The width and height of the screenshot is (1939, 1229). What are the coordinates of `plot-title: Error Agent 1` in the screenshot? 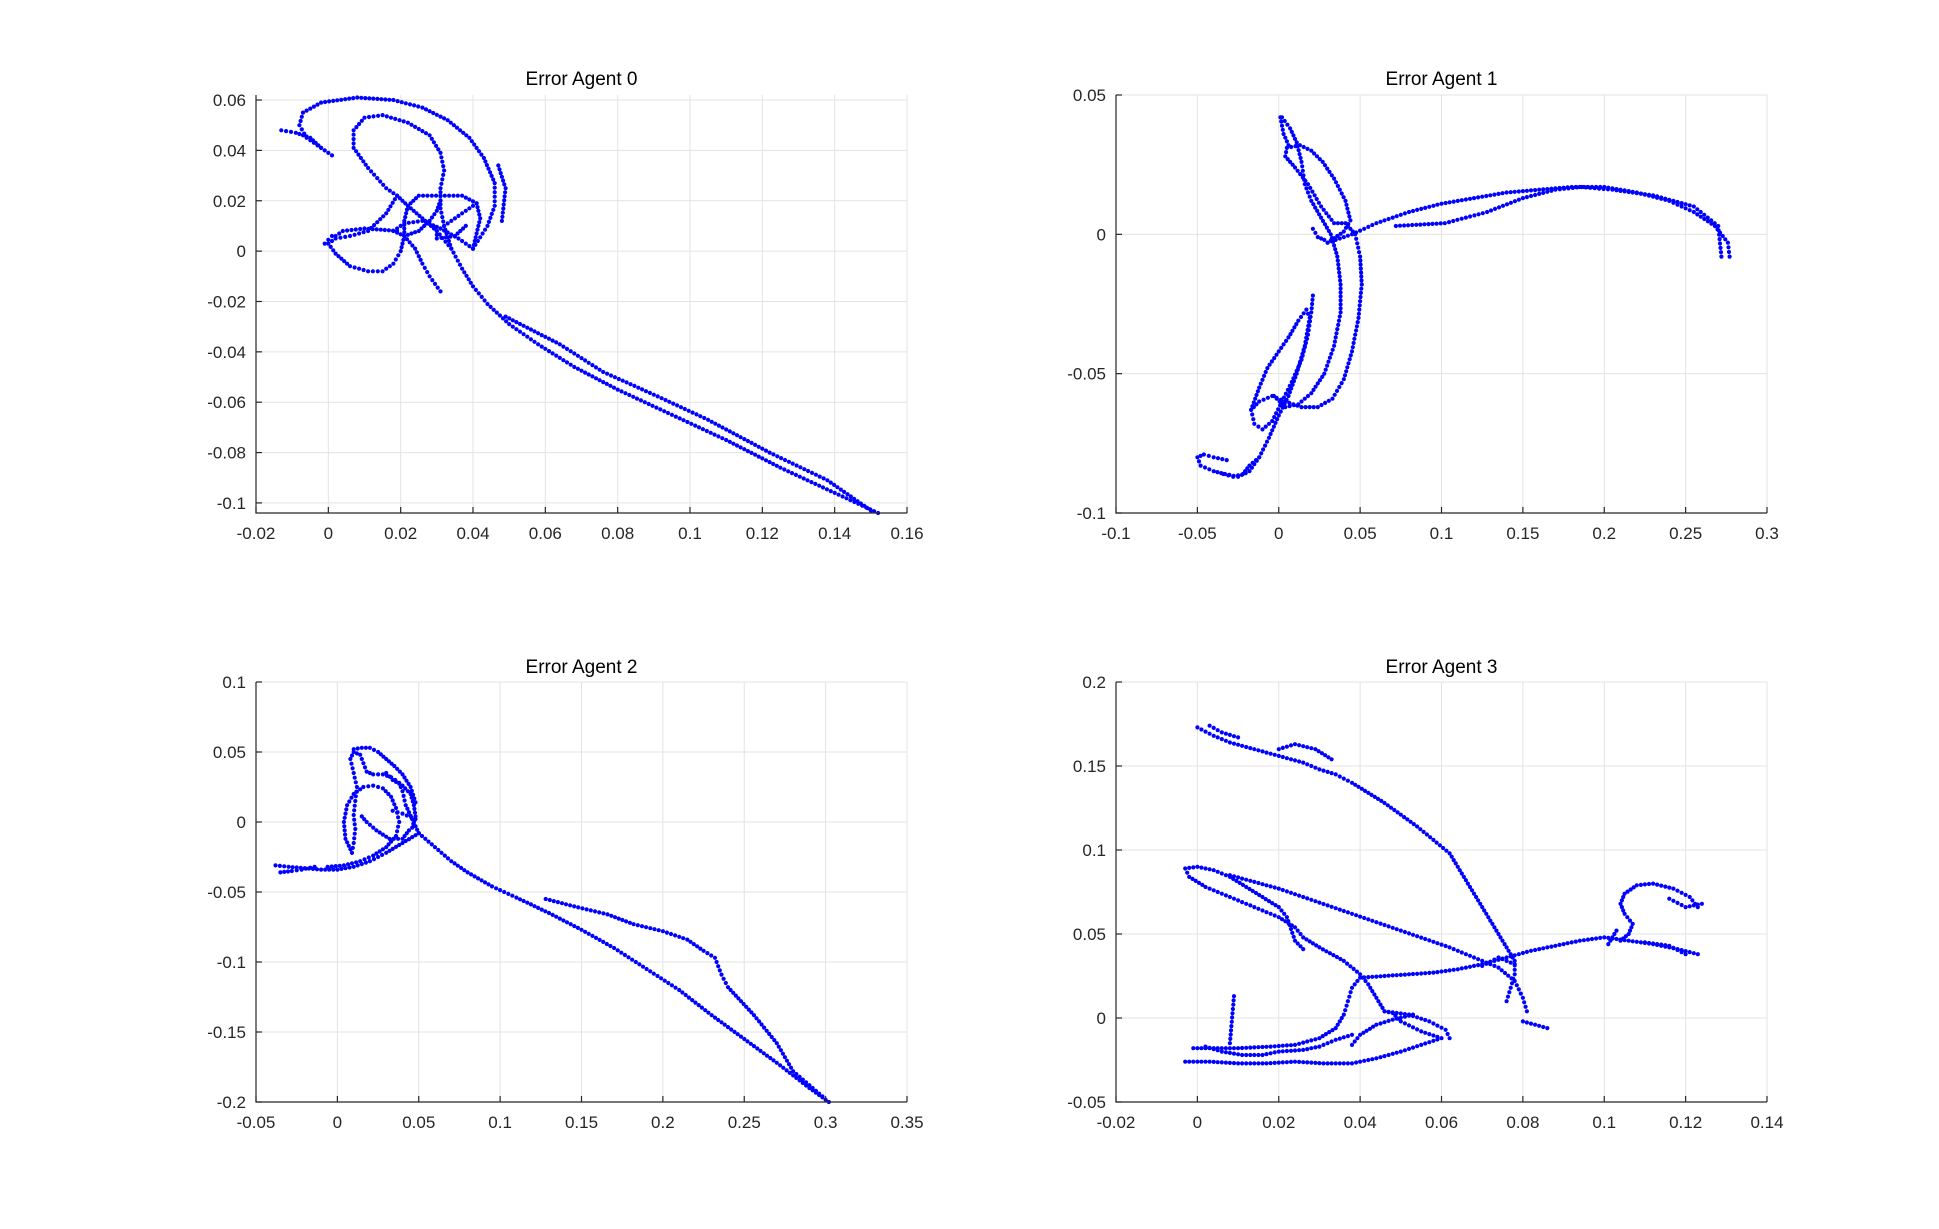 It's located at (1442, 79).